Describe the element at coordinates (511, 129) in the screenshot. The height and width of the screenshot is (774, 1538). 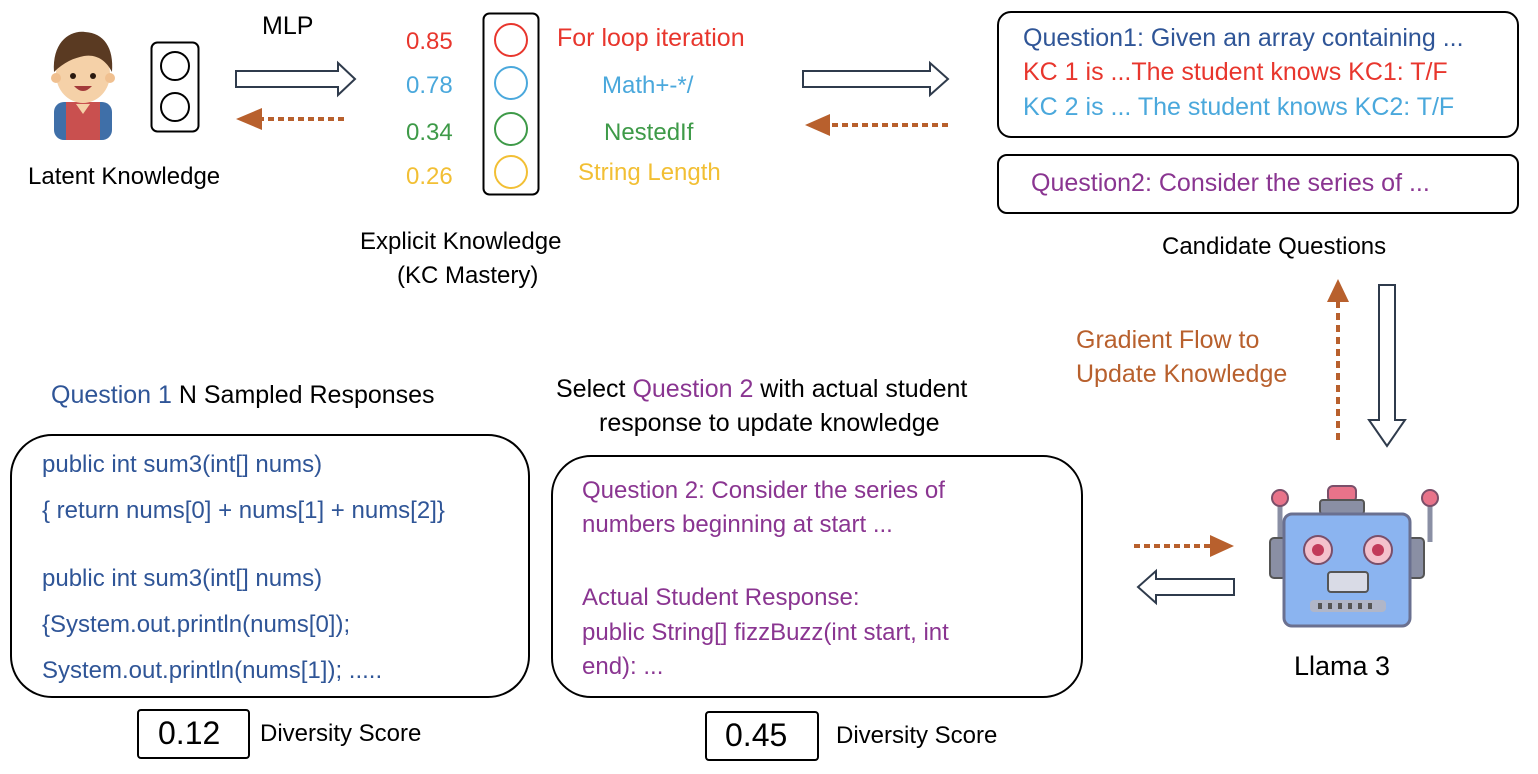
I see `kc-circle-nestedif` at that location.